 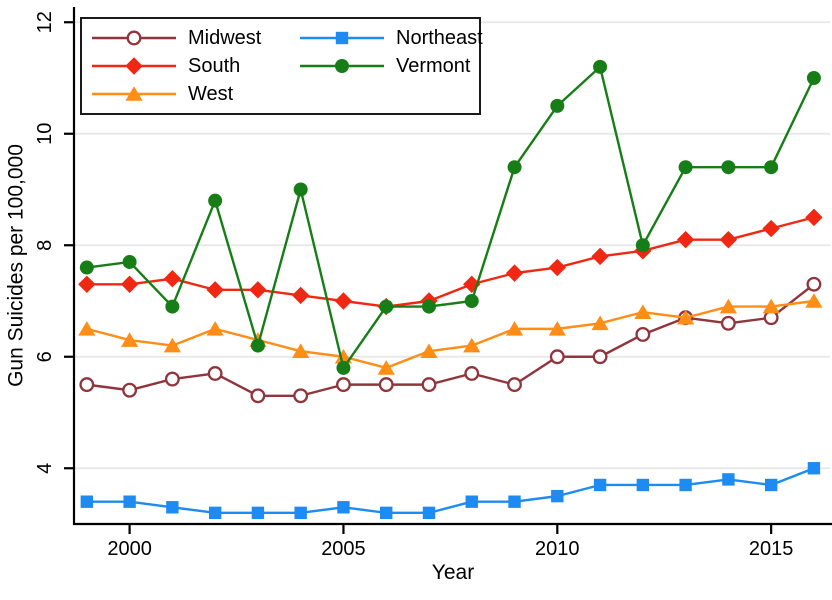 What do you see at coordinates (514, 167) in the screenshot?
I see `vermont-marker-2009` at bounding box center [514, 167].